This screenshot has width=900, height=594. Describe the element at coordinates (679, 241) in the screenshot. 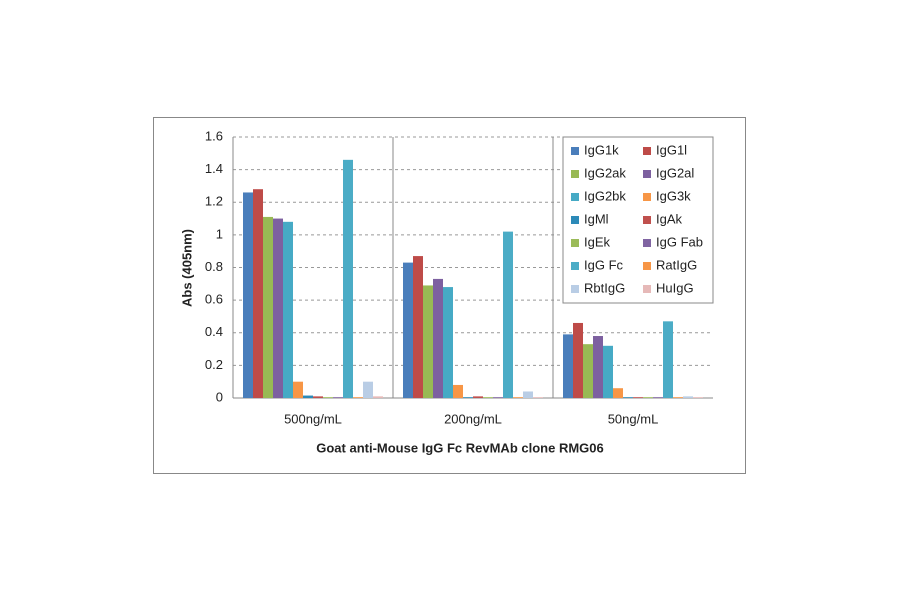

I see `legend-label: IgG Fab` at that location.